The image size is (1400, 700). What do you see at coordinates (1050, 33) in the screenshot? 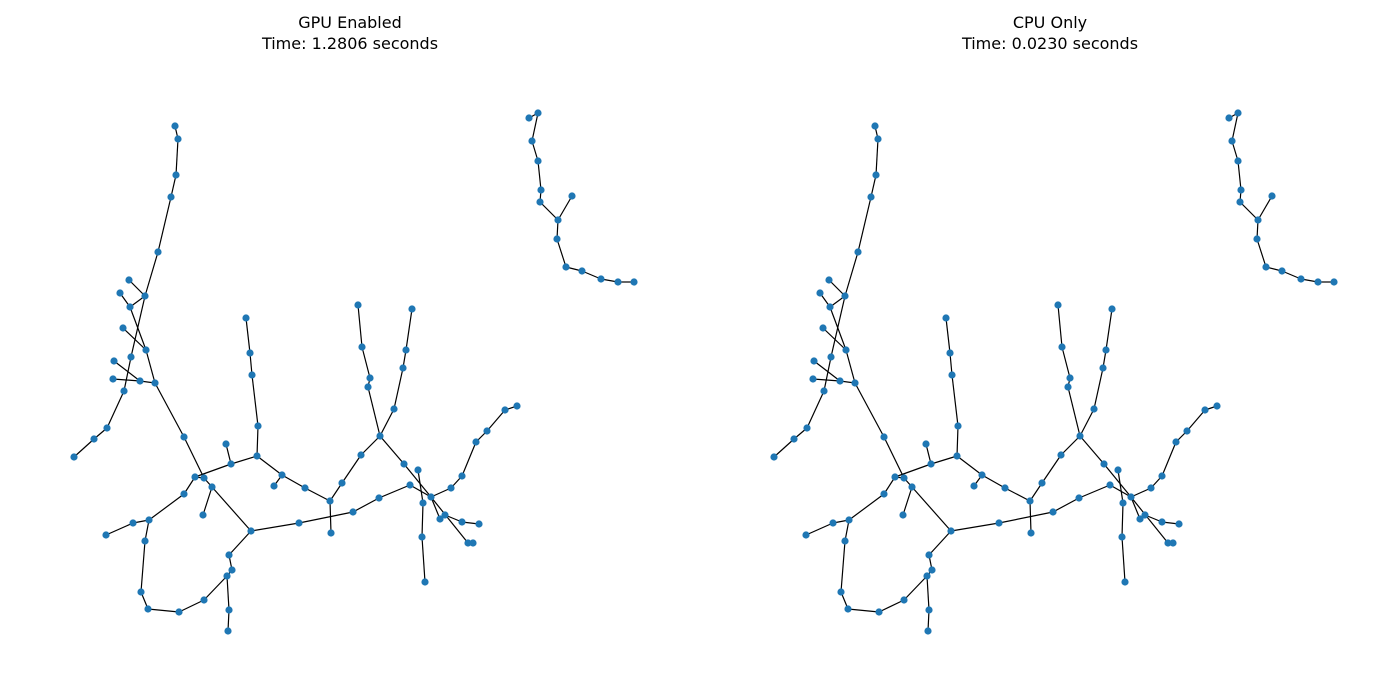
I see `panel-title: CPU Only Time: 0.0230 seconds` at bounding box center [1050, 33].